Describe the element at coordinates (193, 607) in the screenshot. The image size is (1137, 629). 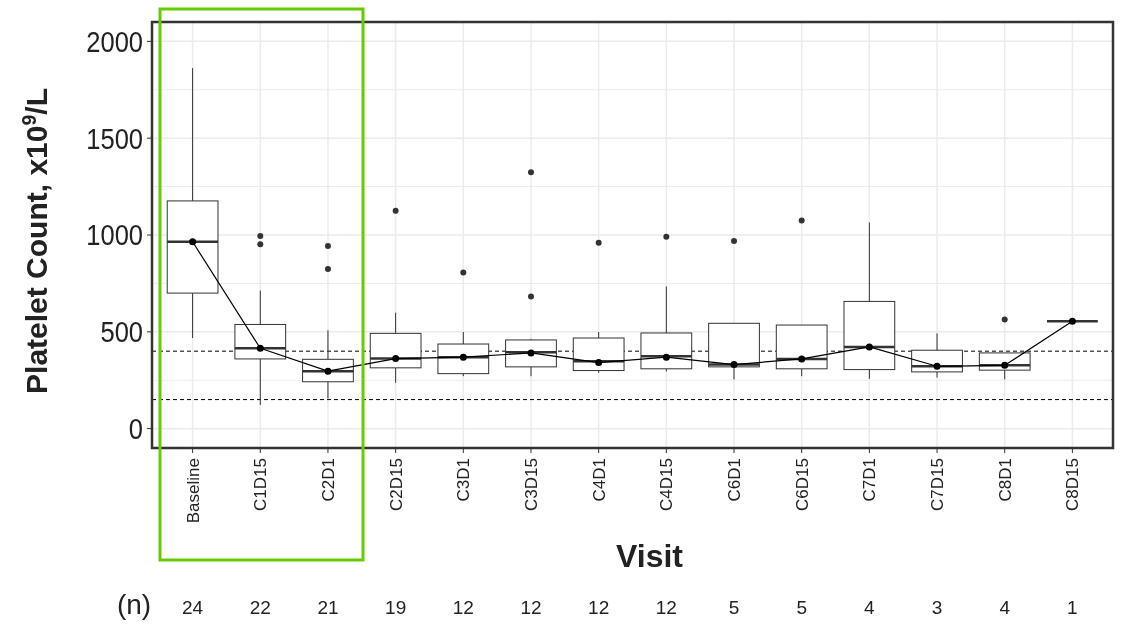
I see `text: 24` at that location.